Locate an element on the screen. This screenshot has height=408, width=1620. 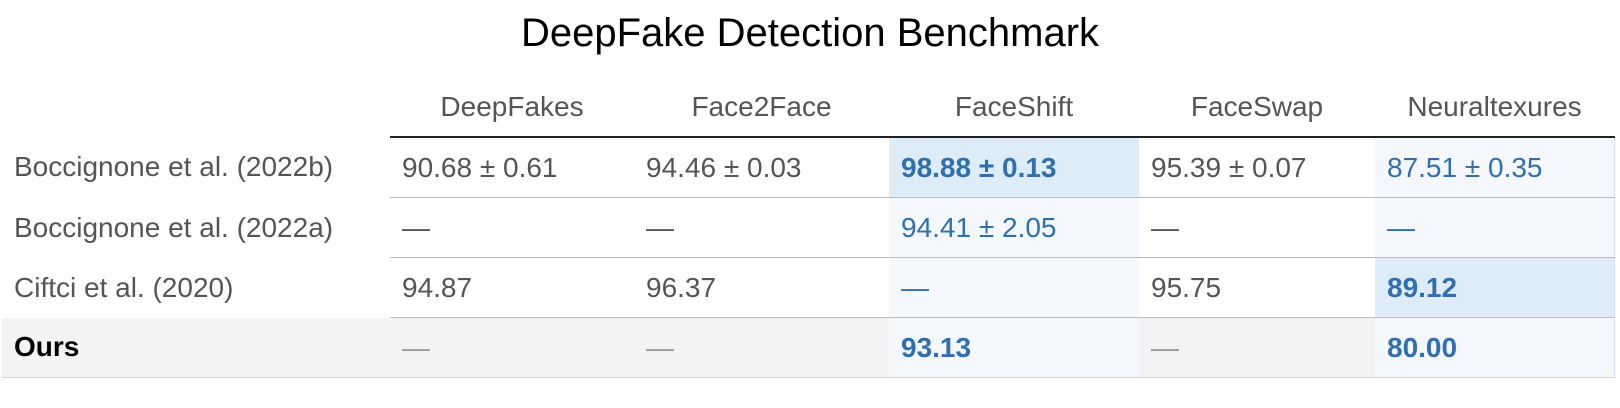
row-label: Boccignone et al. (2022a) is located at coordinates (174, 227).